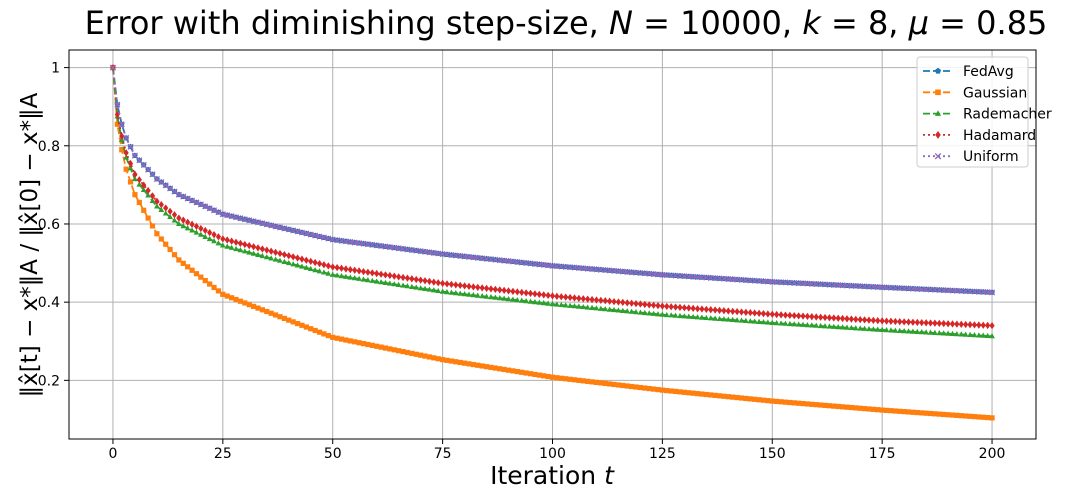  What do you see at coordinates (999, 136) in the screenshot?
I see `legend-label-hadamard: Hadamard` at bounding box center [999, 136].